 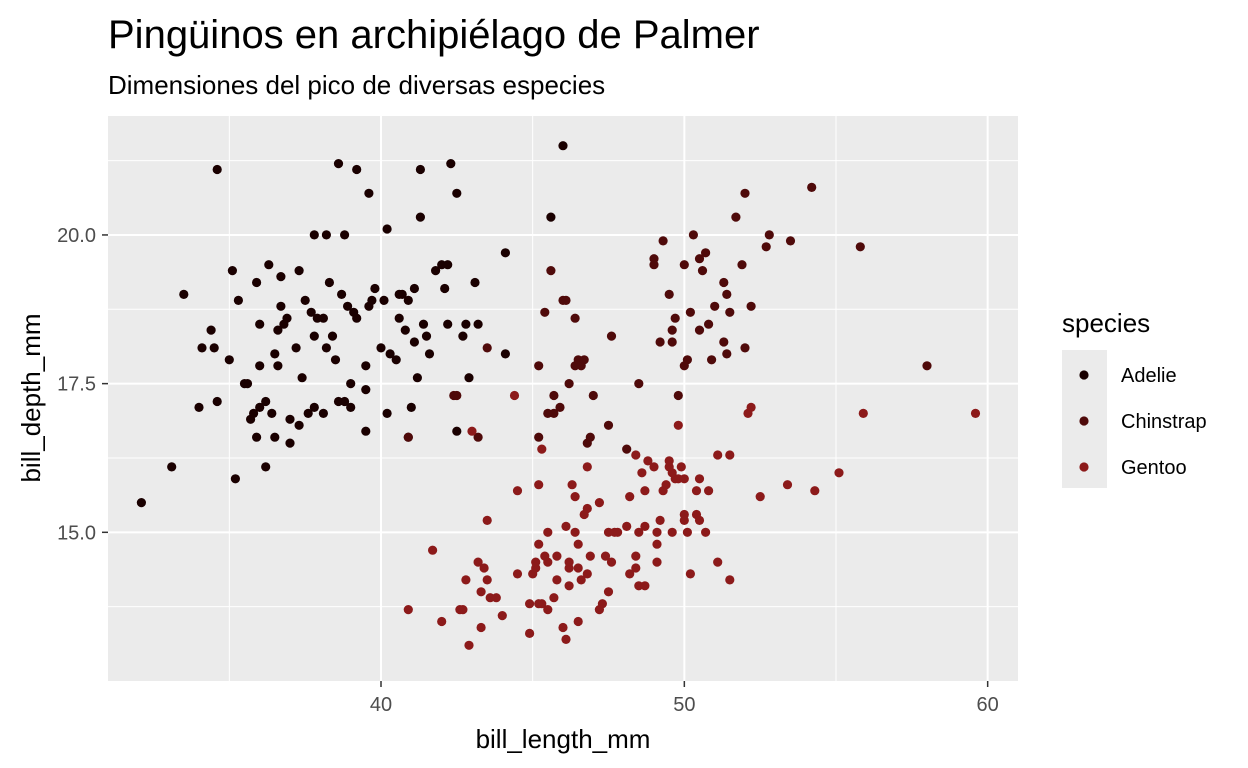 What do you see at coordinates (1164, 422) in the screenshot?
I see `legend-label-chinstrap: Chinstrap` at bounding box center [1164, 422].